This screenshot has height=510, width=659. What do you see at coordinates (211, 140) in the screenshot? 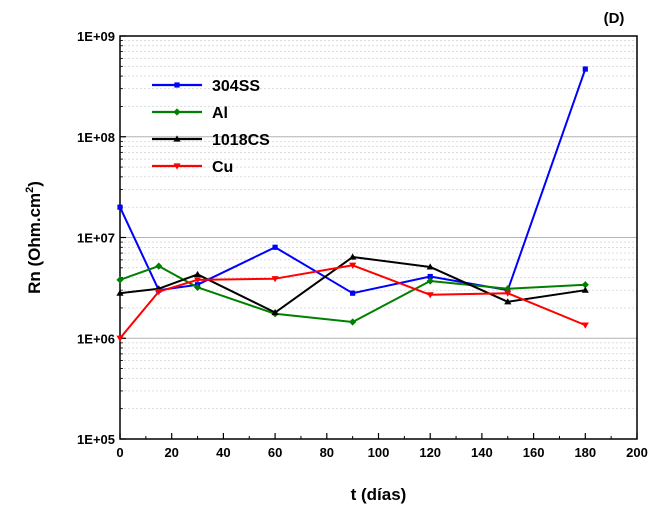
I see `legend-item-1018cs: 1018CS` at bounding box center [211, 140].